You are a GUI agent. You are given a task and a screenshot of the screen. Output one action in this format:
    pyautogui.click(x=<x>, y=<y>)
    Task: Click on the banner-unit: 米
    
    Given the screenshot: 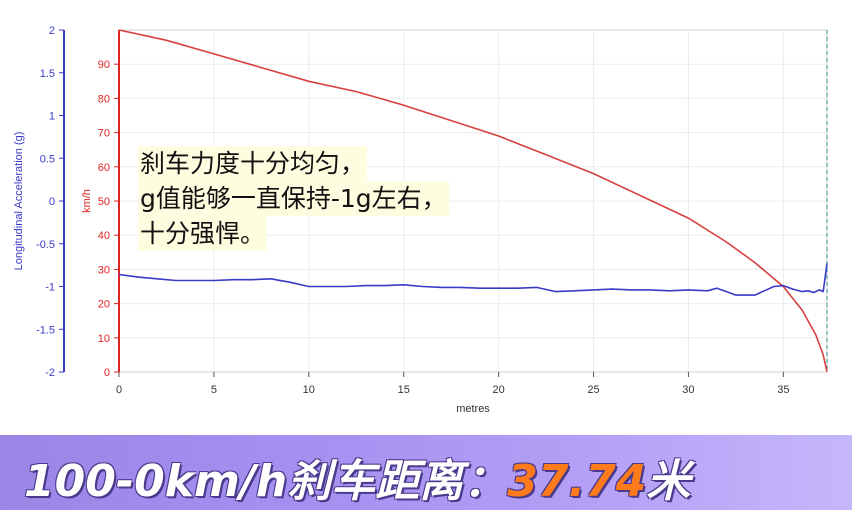 What is the action you would take?
    pyautogui.click(x=668, y=481)
    